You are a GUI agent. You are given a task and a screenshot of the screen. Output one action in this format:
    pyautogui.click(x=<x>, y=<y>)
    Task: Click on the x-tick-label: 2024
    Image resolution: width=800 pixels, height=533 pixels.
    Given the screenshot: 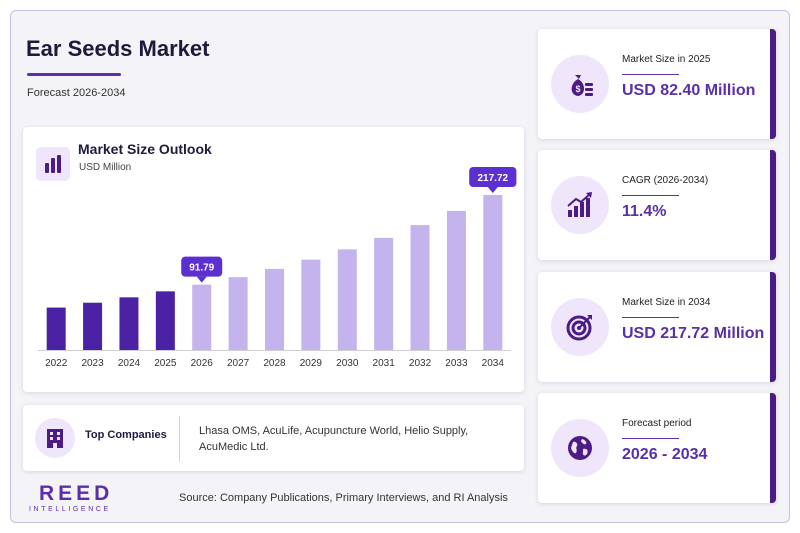 What is the action you would take?
    pyautogui.click(x=129, y=363)
    